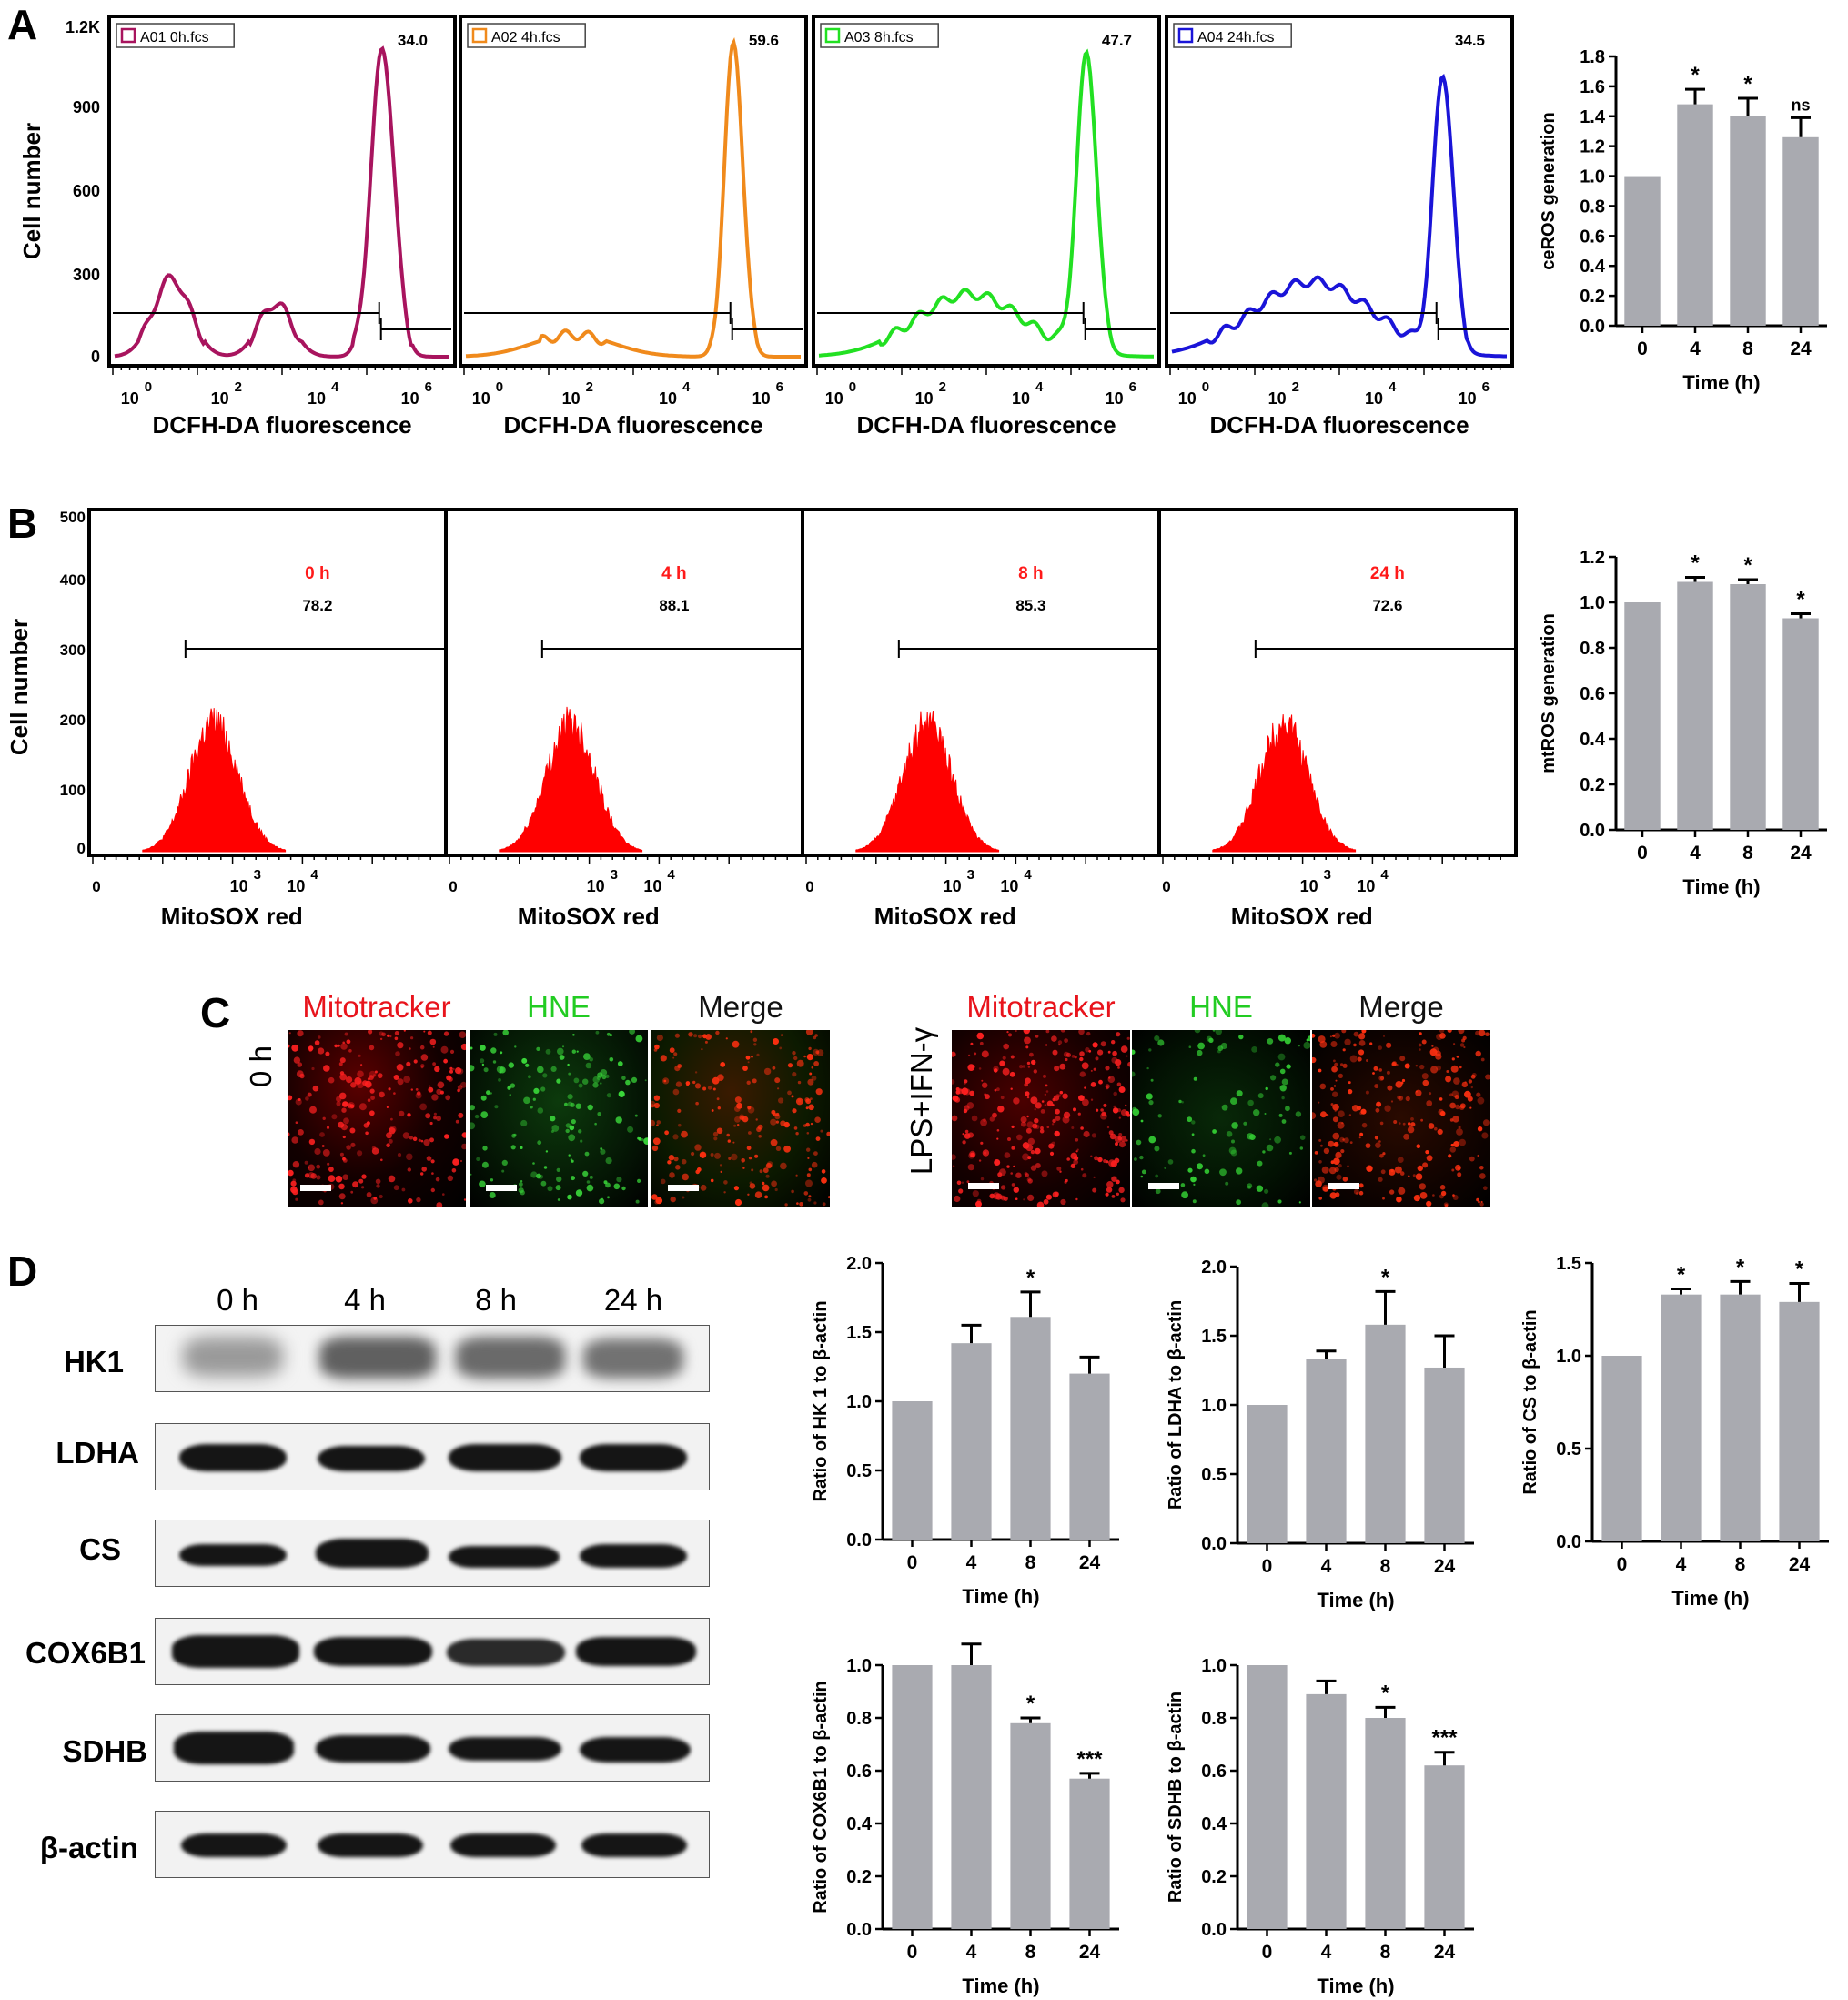 Image resolution: width=1848 pixels, height=2000 pixels. I want to click on y-tick-label: 2.0, so click(1214, 1268).